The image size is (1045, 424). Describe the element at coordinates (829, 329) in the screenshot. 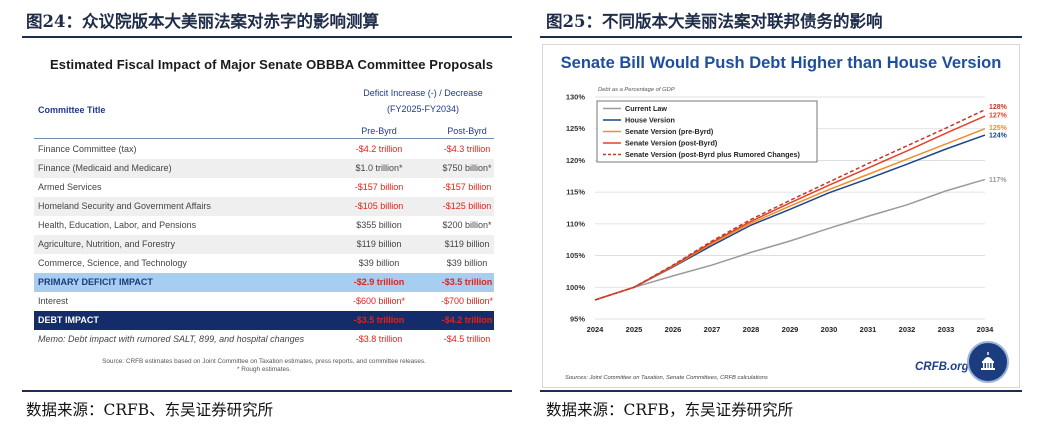

I see `x-tick-label: 2030` at that location.